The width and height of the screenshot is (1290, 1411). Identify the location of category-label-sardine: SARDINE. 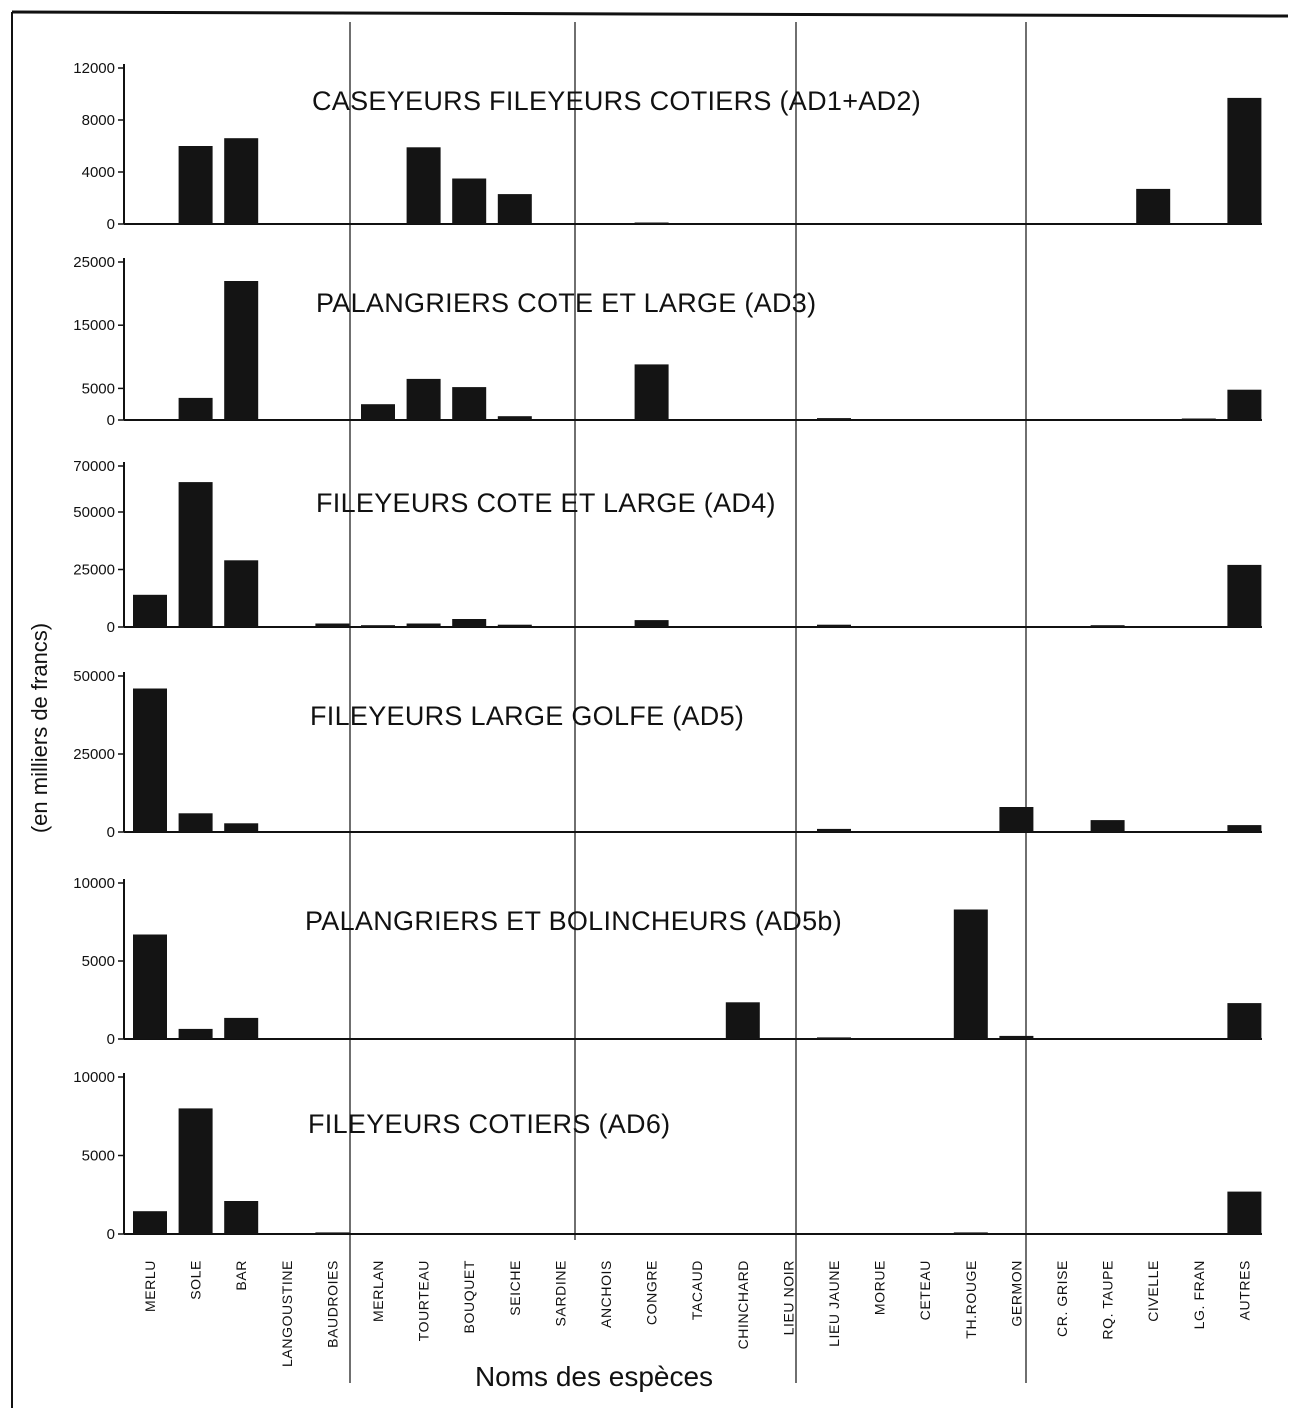
(560, 1293).